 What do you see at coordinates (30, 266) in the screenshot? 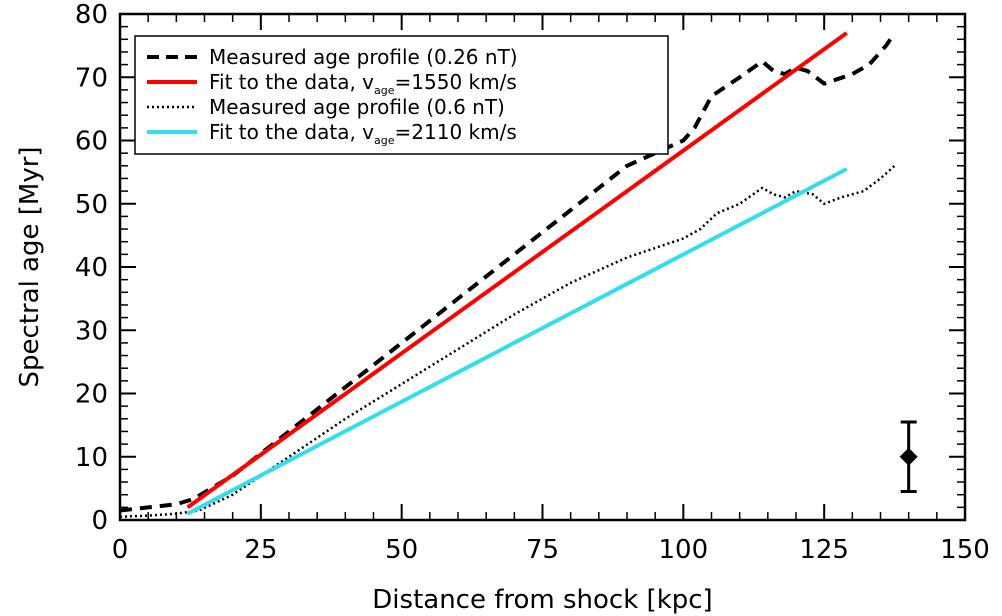
I see `y-axis-title: Spectral age [Myr]` at bounding box center [30, 266].